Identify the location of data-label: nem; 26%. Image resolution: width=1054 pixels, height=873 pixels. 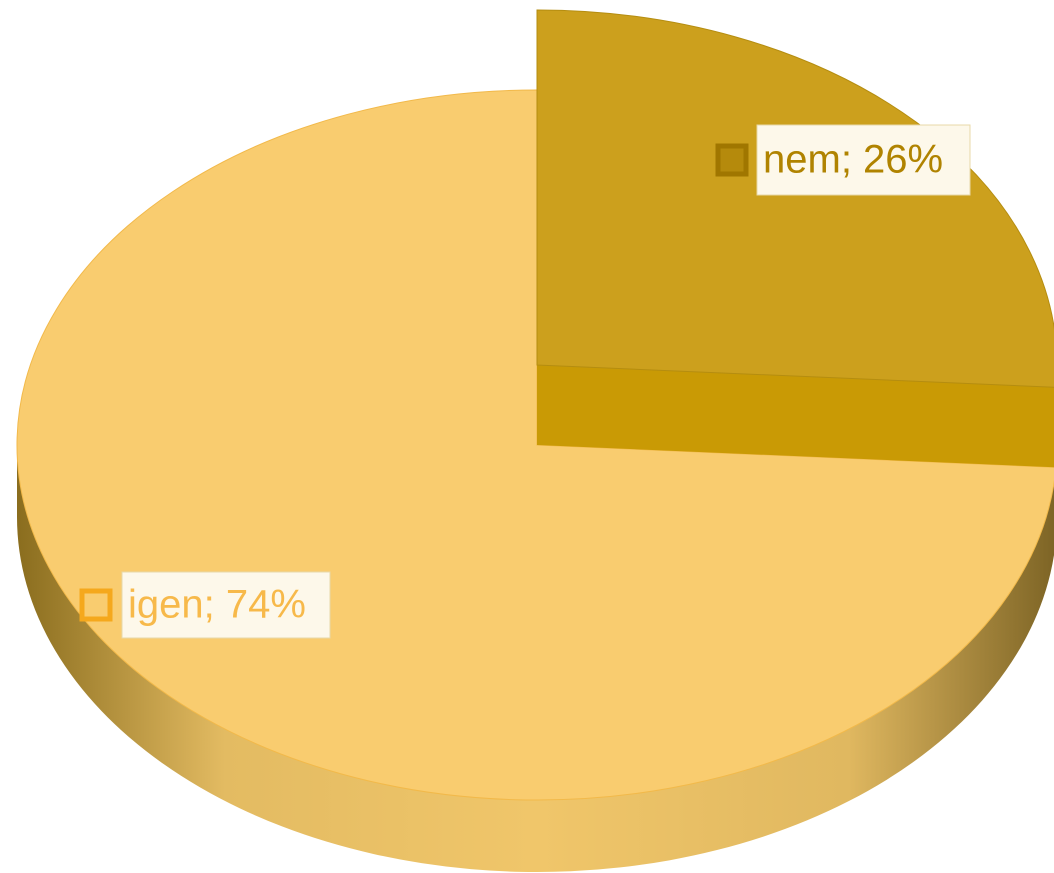
(853, 160).